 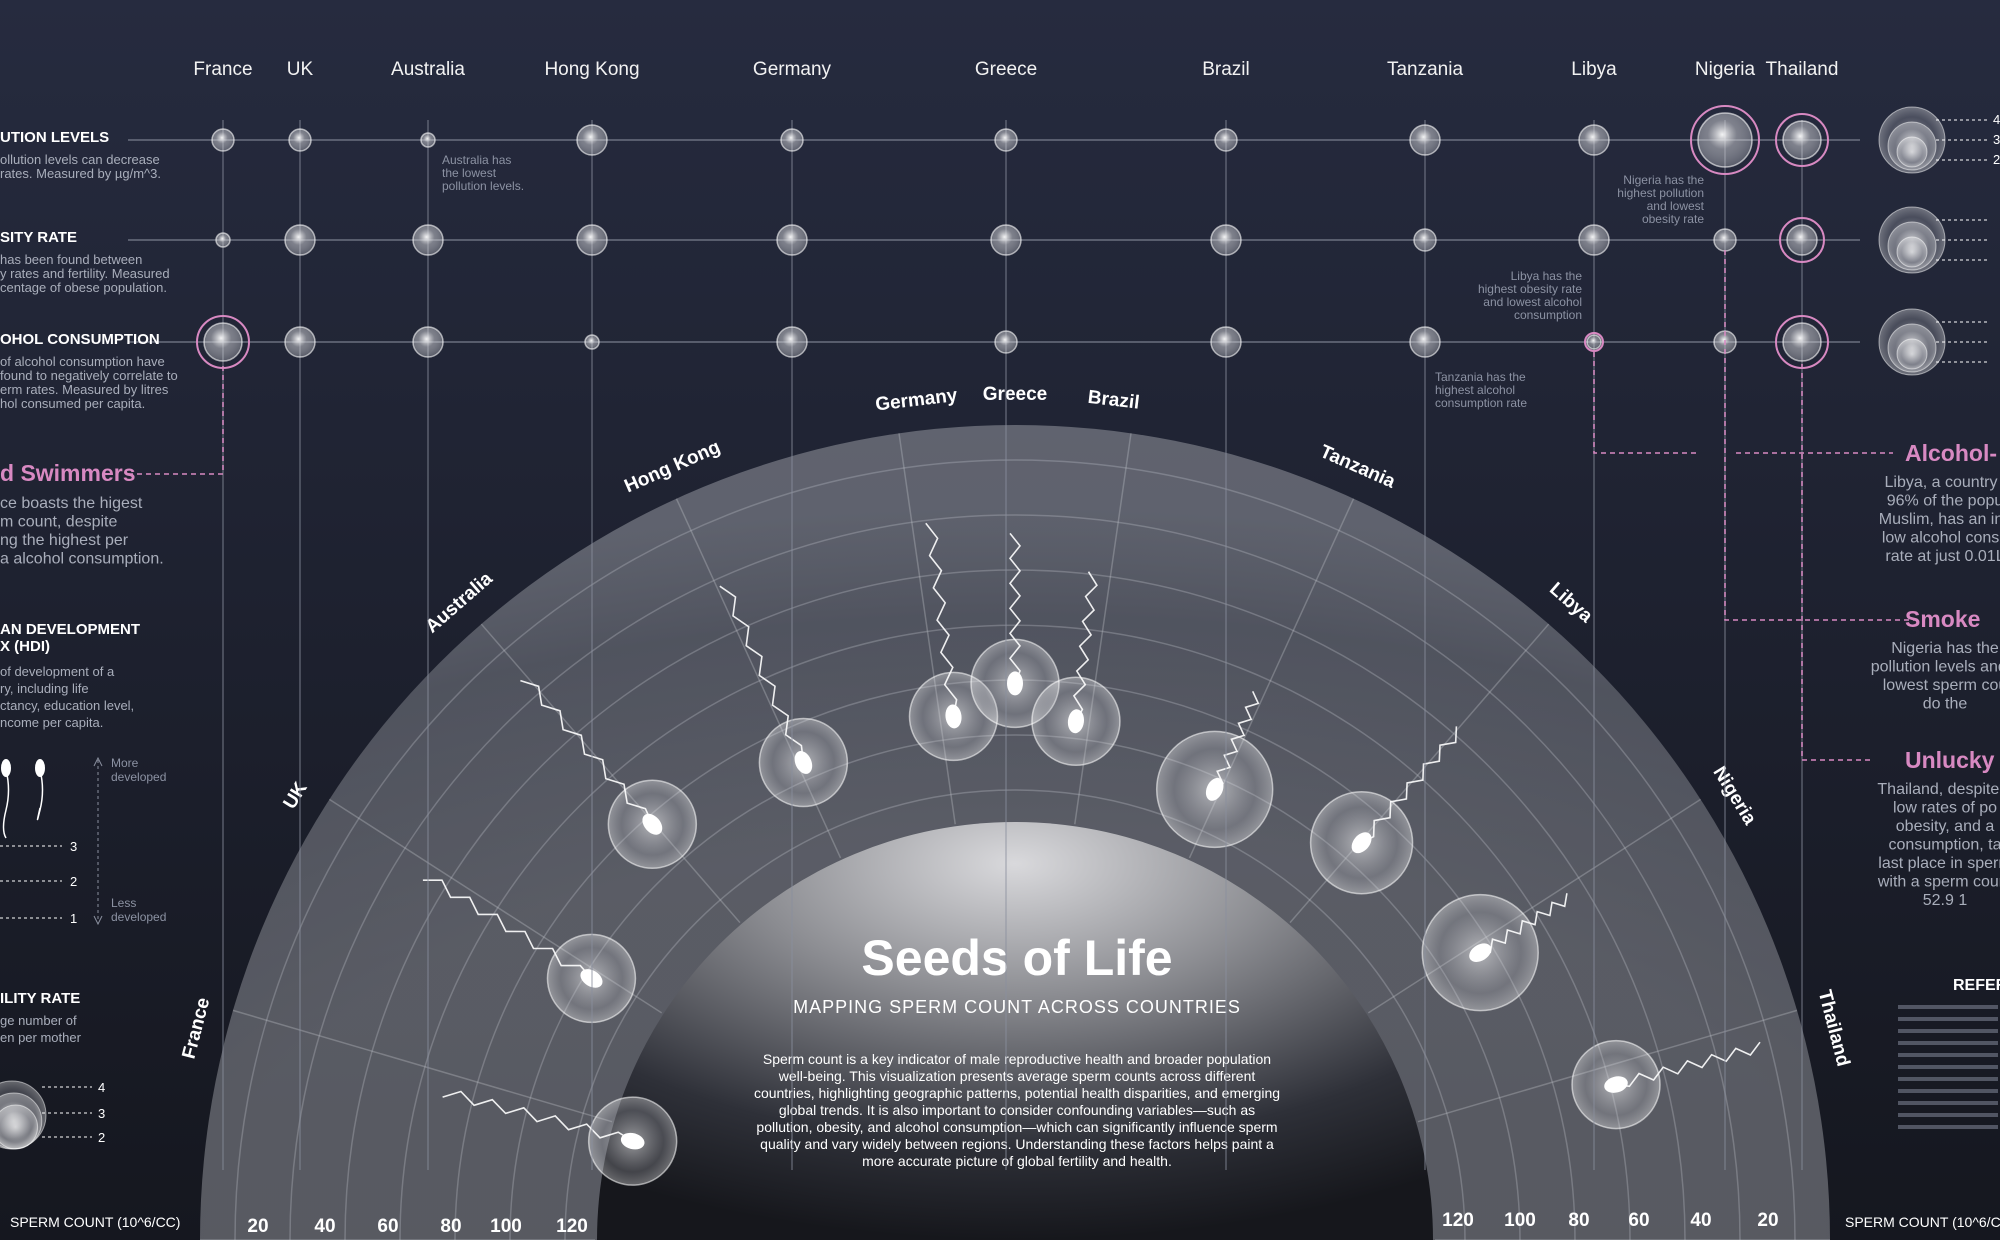 What do you see at coordinates (1520, 1220) in the screenshot?
I see `axis-tick-right: 100` at bounding box center [1520, 1220].